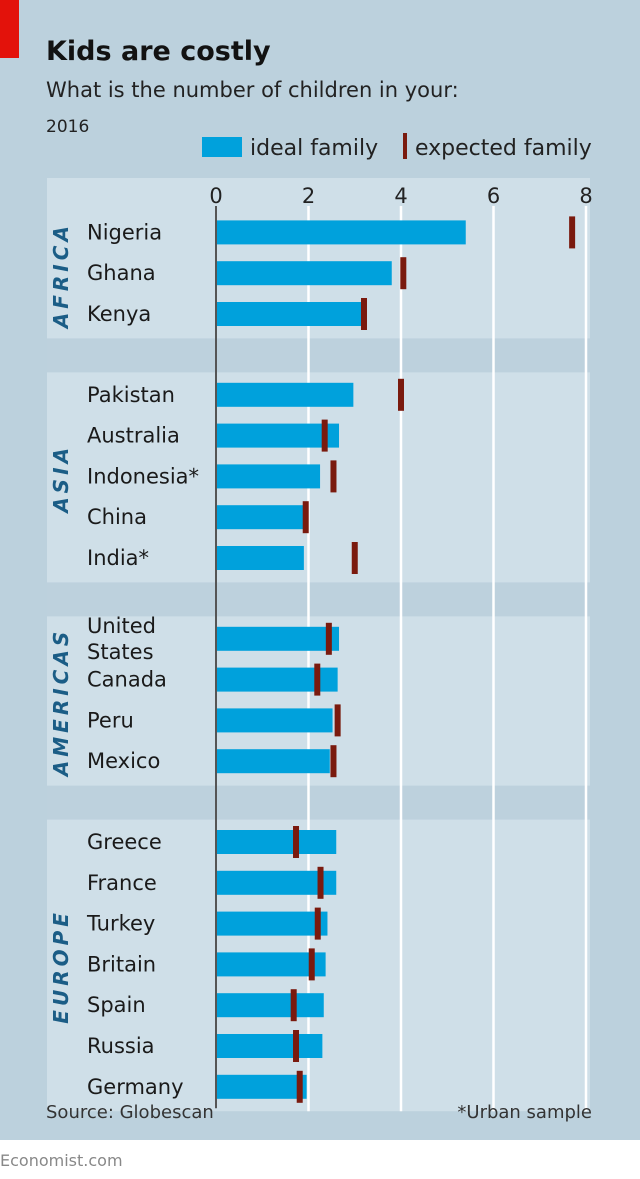 This screenshot has width=640, height=1179. I want to click on legend-swatch-ideal, so click(222, 147).